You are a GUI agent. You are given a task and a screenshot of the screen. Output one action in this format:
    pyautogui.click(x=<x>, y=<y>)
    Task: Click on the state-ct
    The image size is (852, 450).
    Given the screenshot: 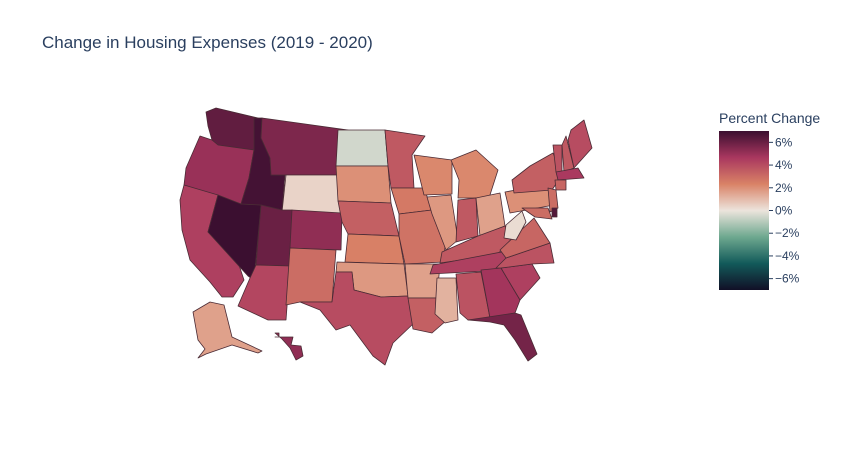 What is the action you would take?
    pyautogui.click(x=560, y=185)
    